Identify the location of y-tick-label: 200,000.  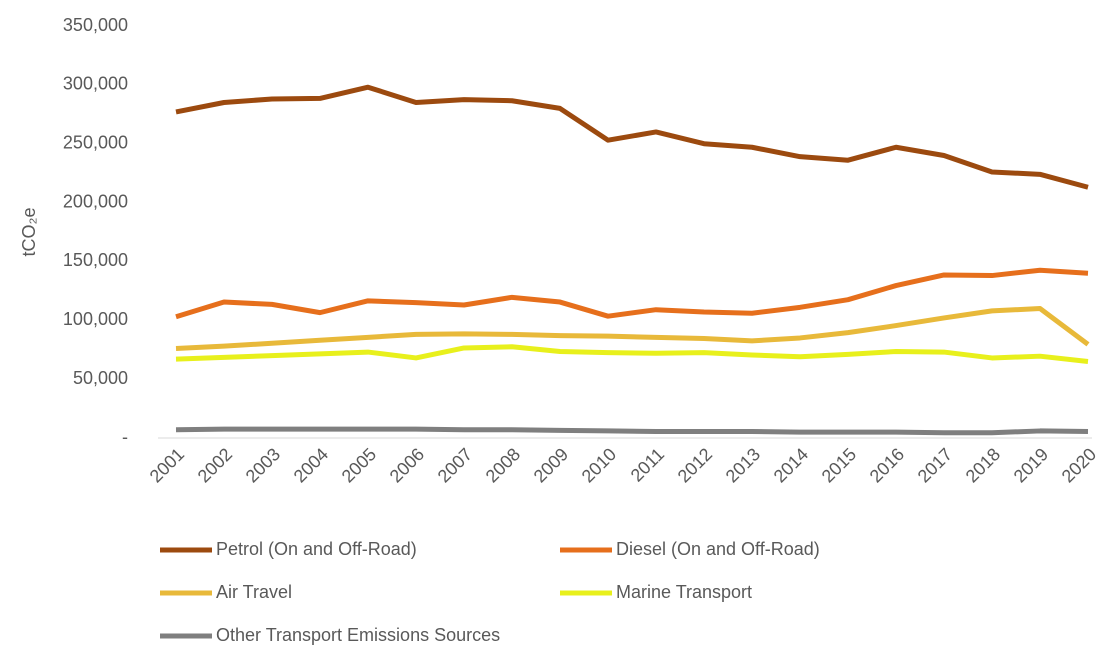
(95, 201).